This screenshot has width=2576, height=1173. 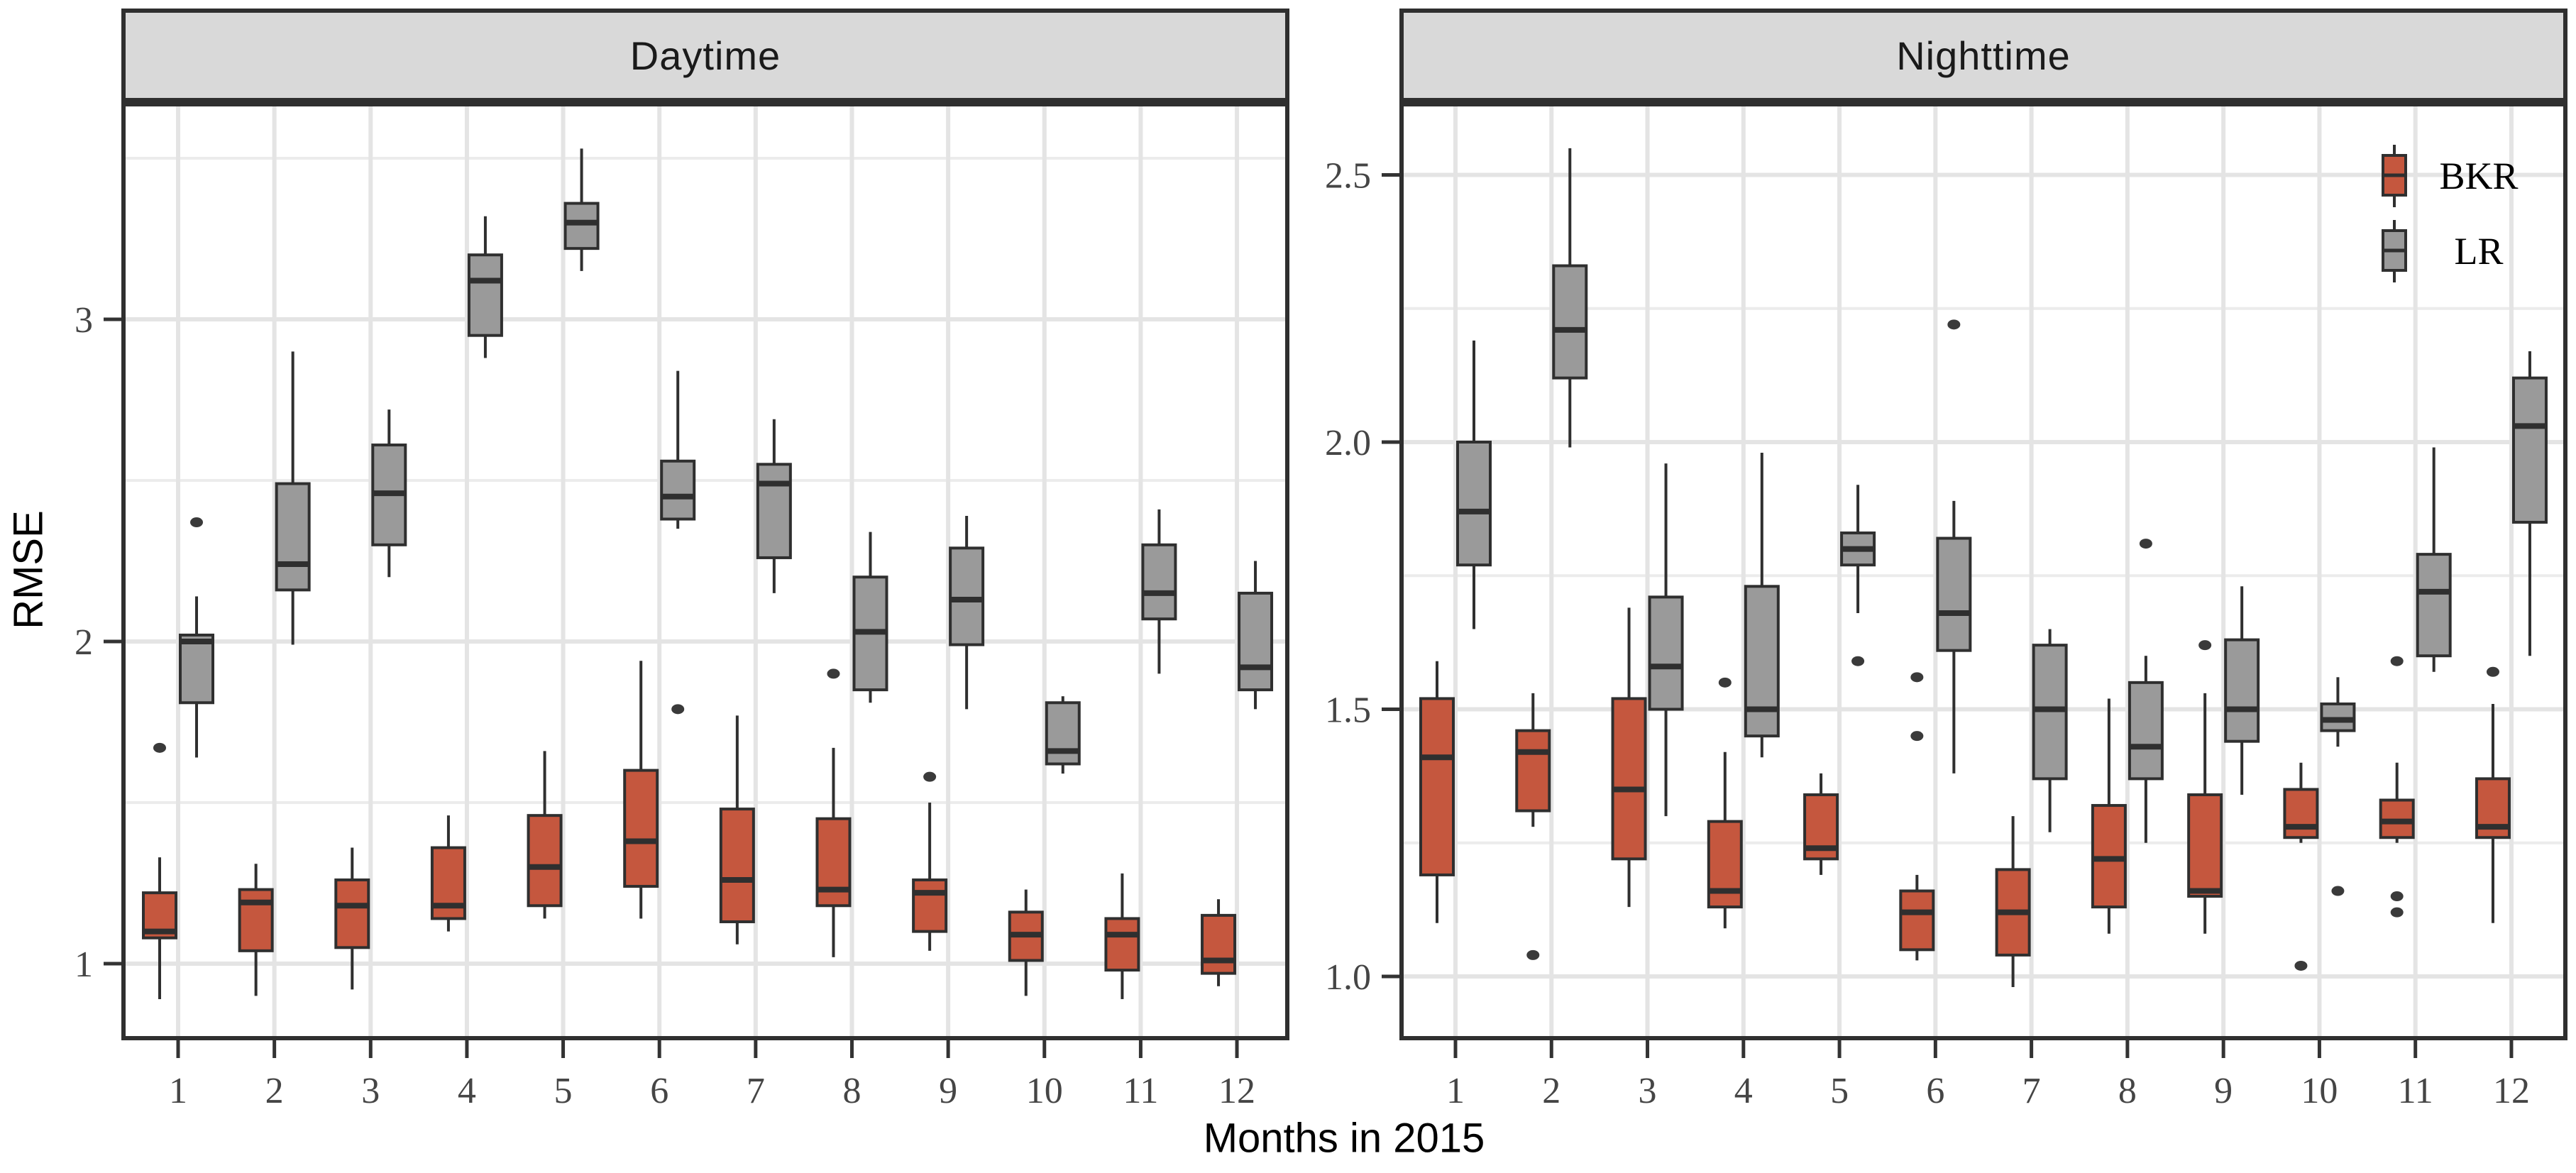 I want to click on y-tick-label: 1, so click(x=84, y=965).